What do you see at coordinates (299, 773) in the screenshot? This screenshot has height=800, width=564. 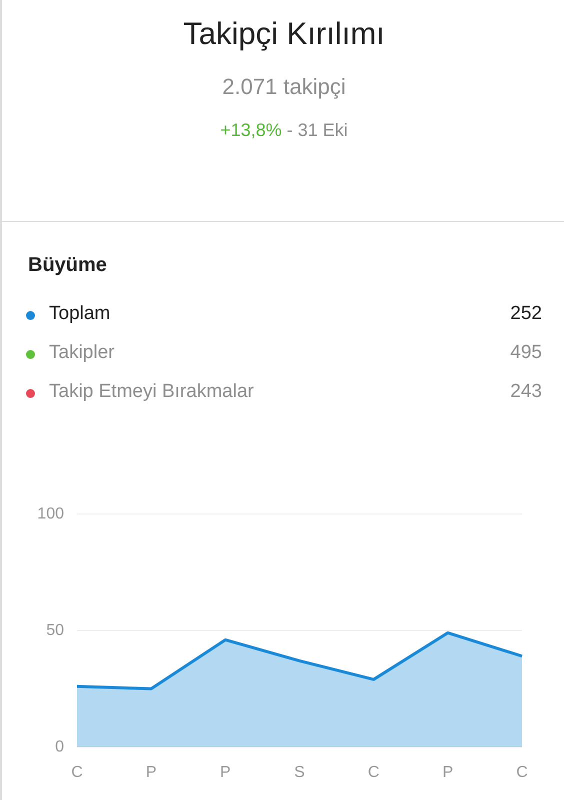 I see `x-tick-label: S` at bounding box center [299, 773].